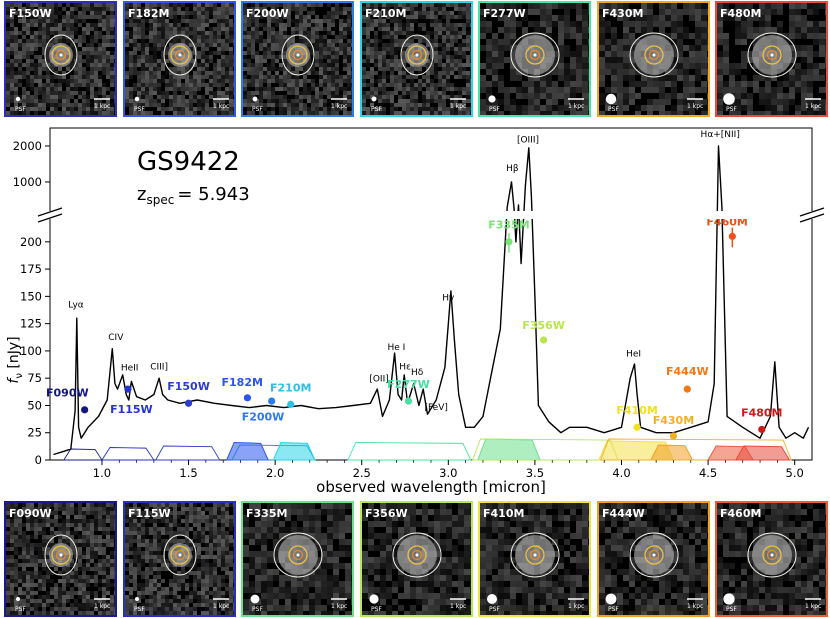 Image resolution: width=830 pixels, height=618 pixels. Describe the element at coordinates (298, 55) in the screenshot. I see `source-core` at that location.